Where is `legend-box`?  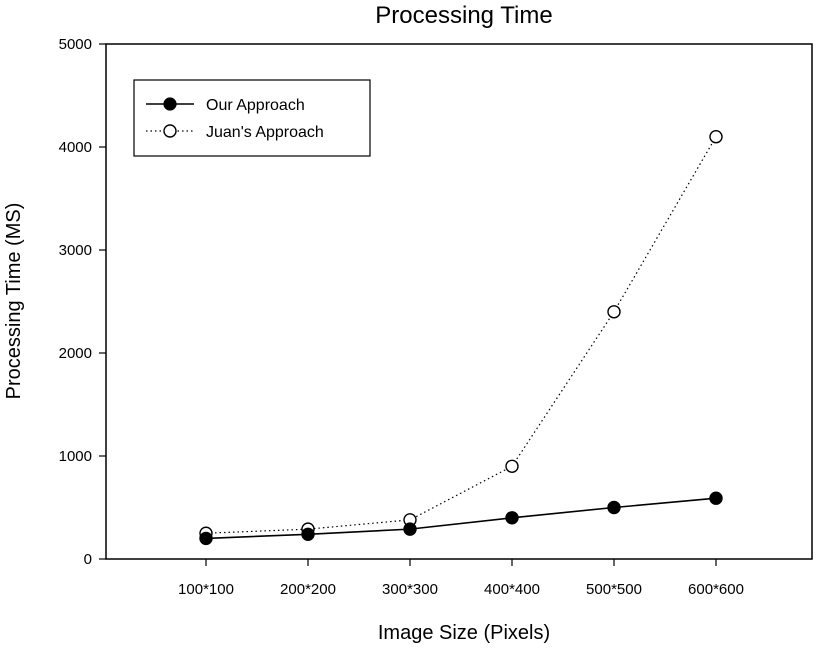
legend-box is located at coordinates (252, 118).